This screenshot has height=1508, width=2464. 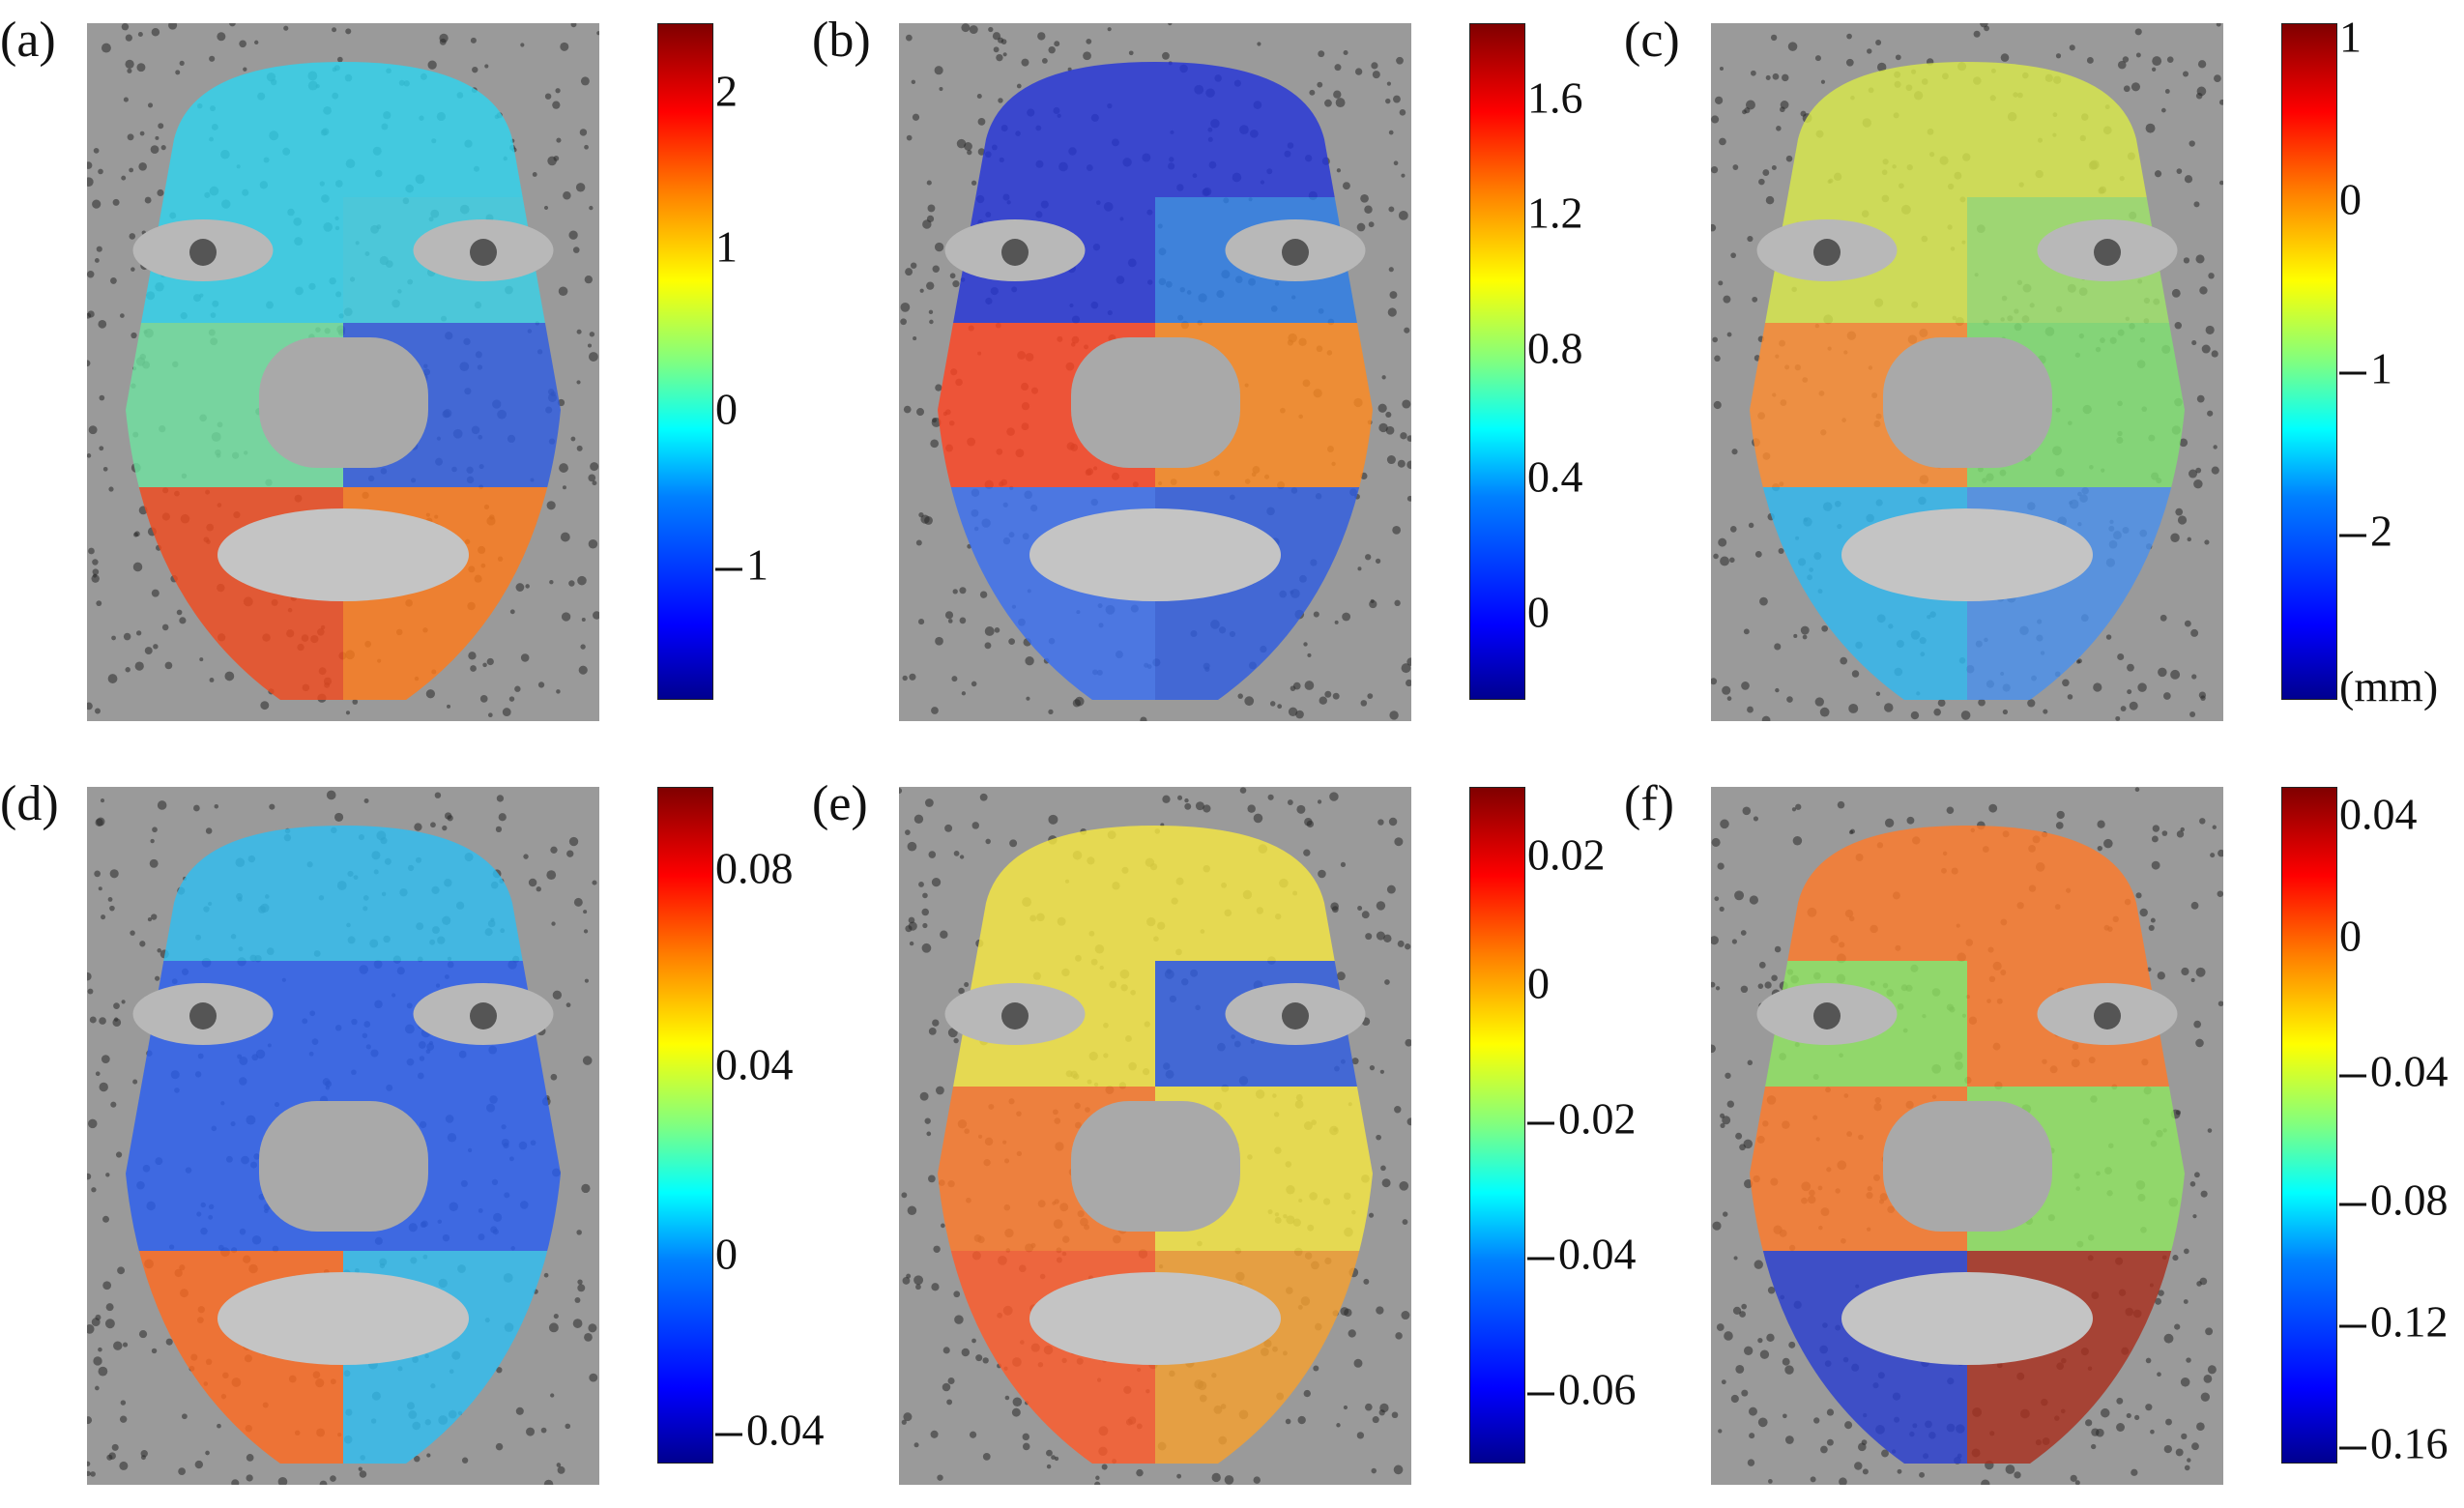 What do you see at coordinates (1497, 362) in the screenshot?
I see `colorbar` at bounding box center [1497, 362].